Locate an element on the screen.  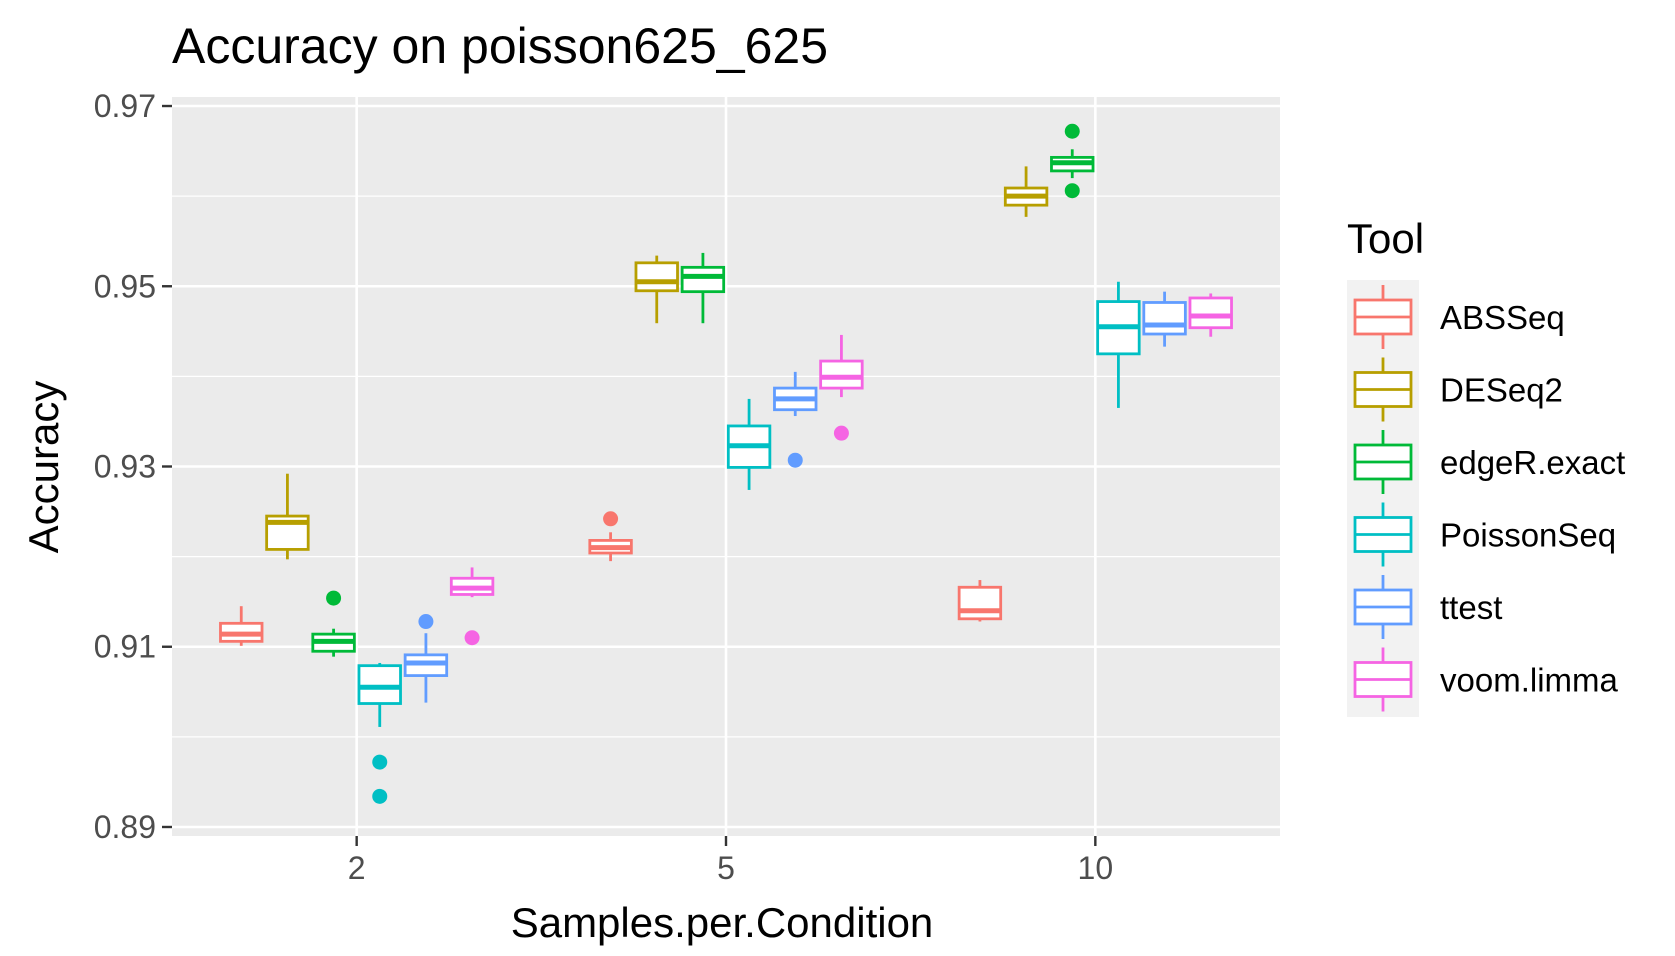
y-axis: 0.89 0.91 0.93 0.95 0.97 is located at coordinates (133, 466).